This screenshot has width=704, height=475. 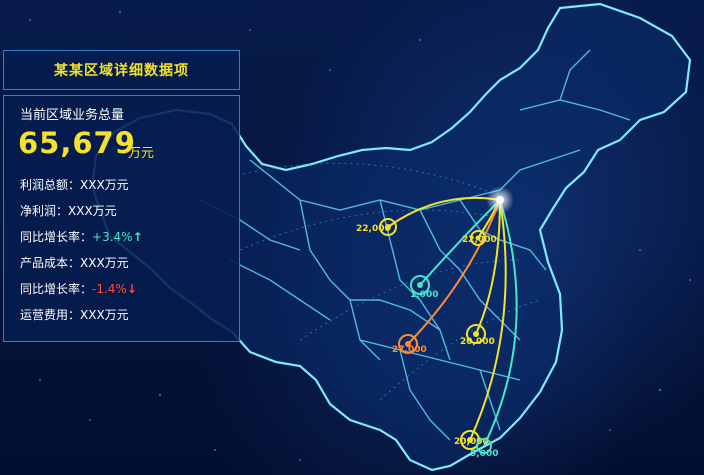 I want to click on node-7: 5,000, so click(x=484, y=448).